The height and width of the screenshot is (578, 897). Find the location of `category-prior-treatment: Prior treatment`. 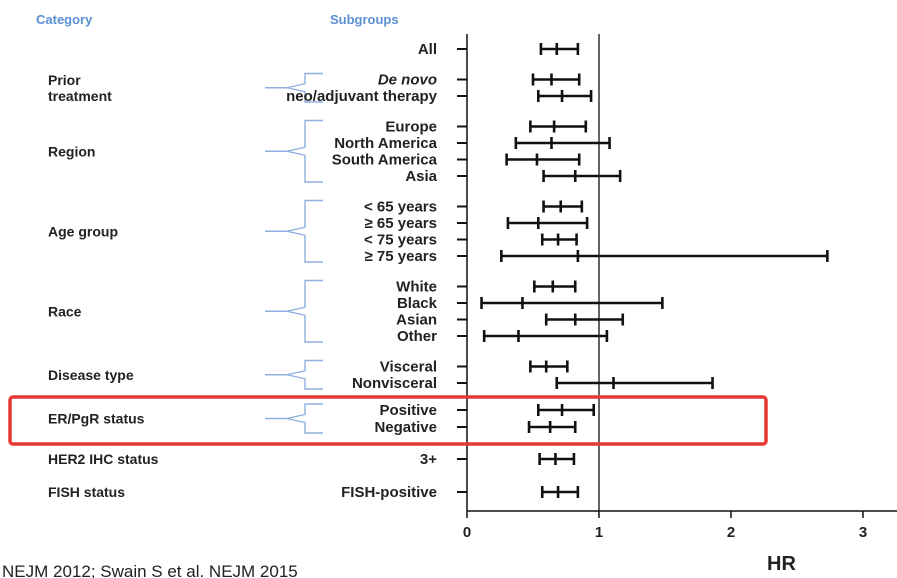

category-prior-treatment: Prior treatment is located at coordinates (80, 88).